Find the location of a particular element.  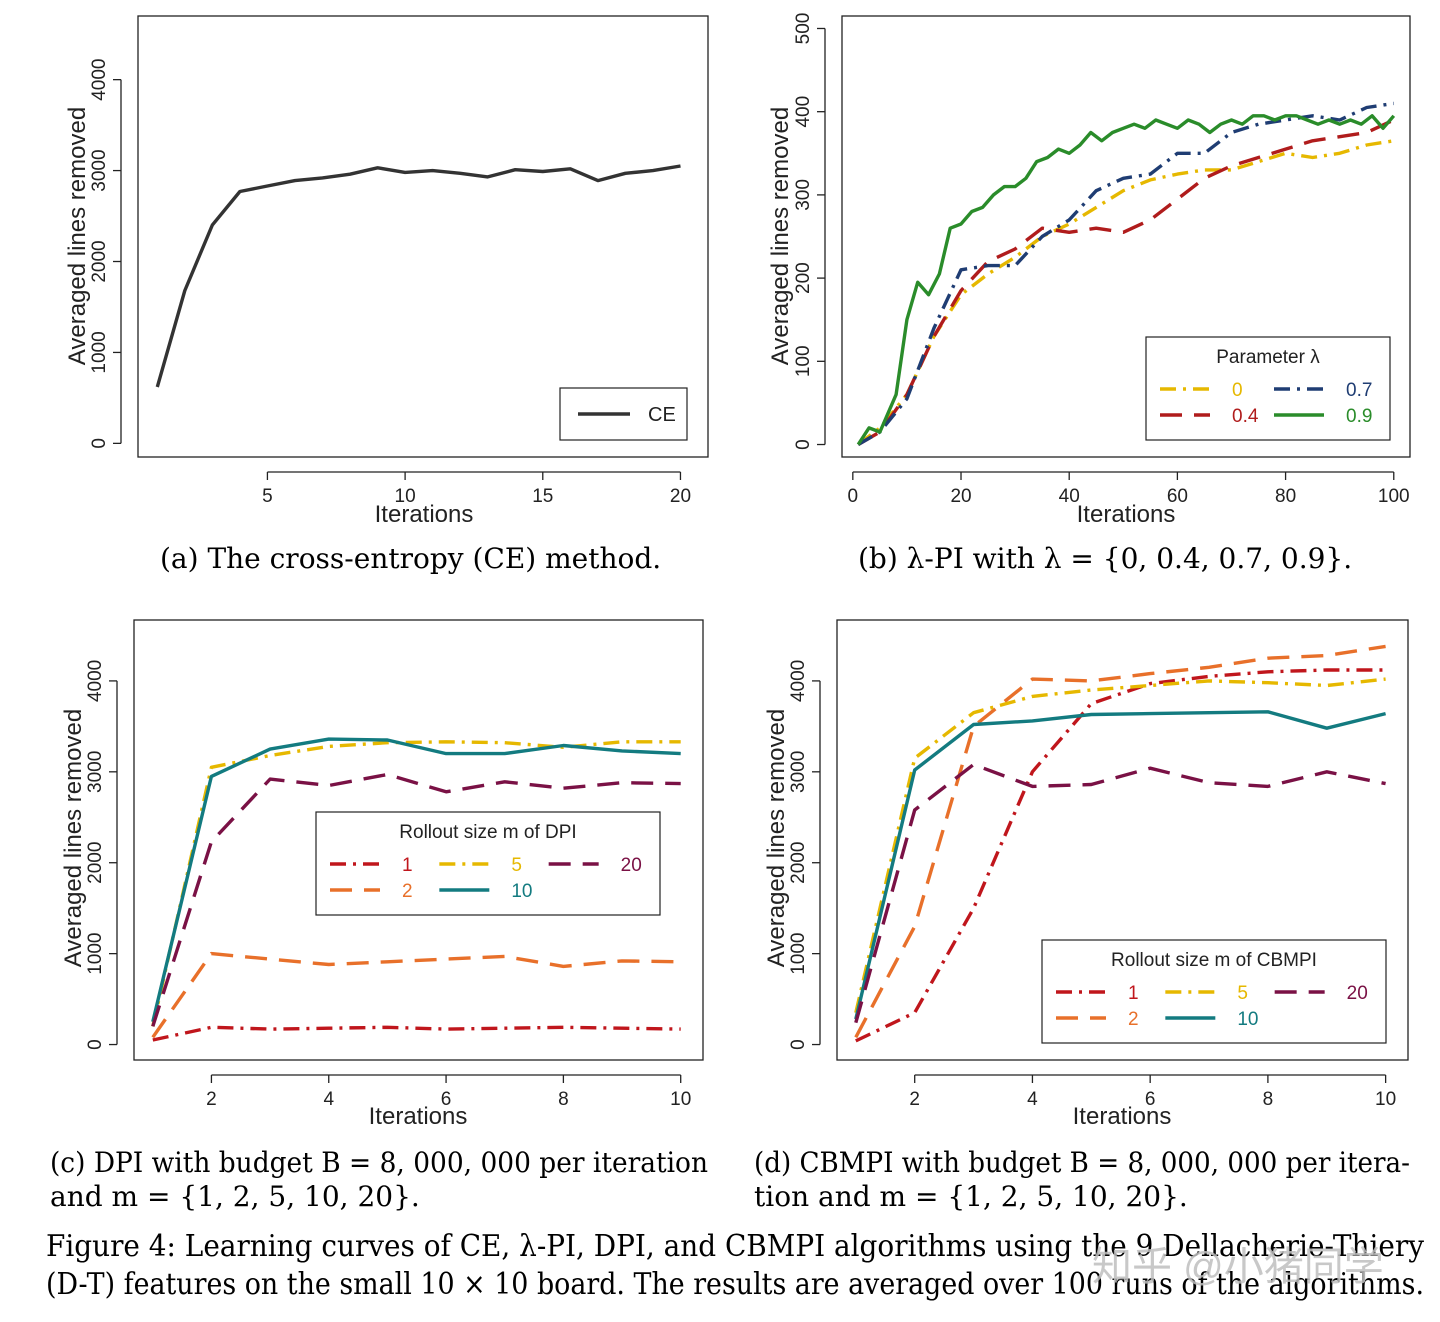

y-tick-label: 200 is located at coordinates (803, 278).